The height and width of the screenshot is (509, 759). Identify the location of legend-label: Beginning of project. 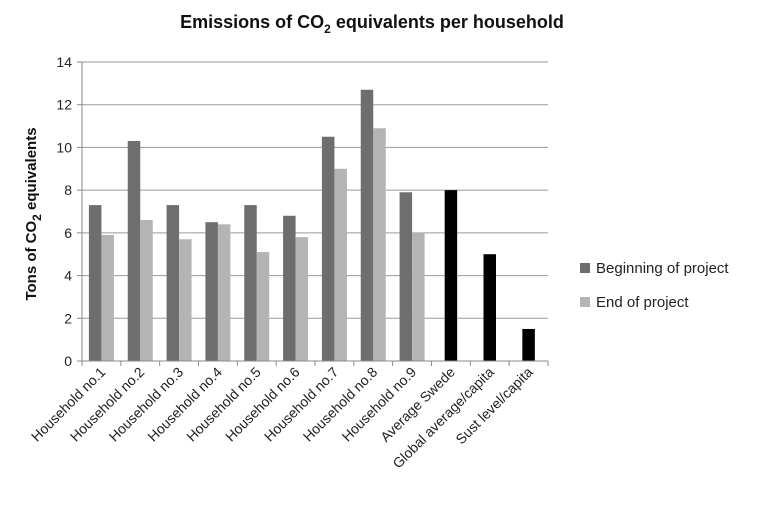
(662, 268).